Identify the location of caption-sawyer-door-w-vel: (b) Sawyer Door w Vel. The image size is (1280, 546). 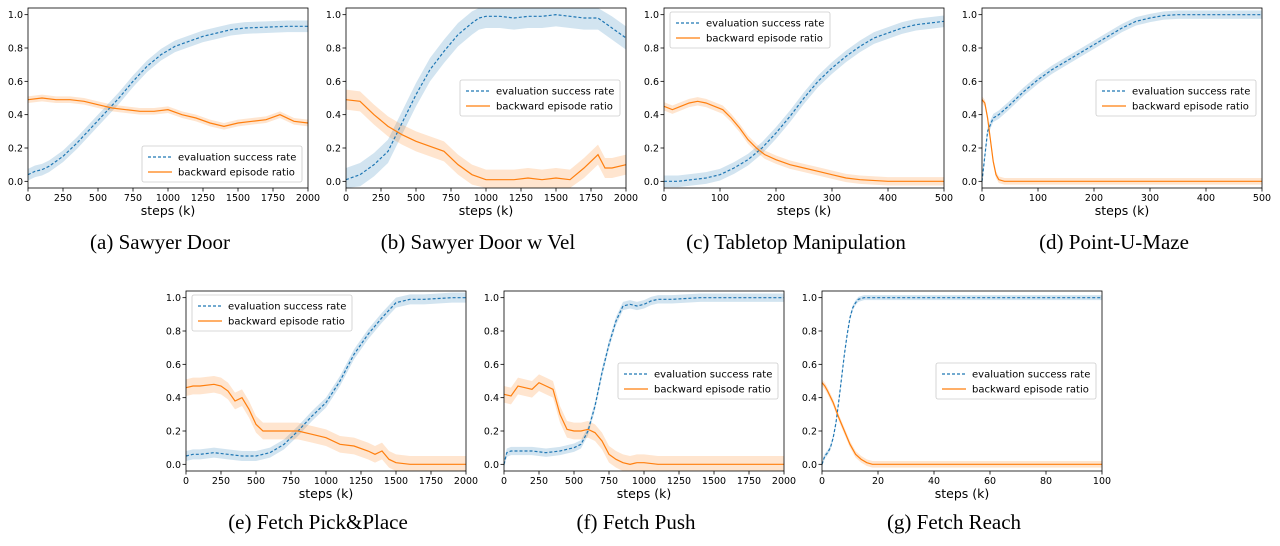
(478, 242).